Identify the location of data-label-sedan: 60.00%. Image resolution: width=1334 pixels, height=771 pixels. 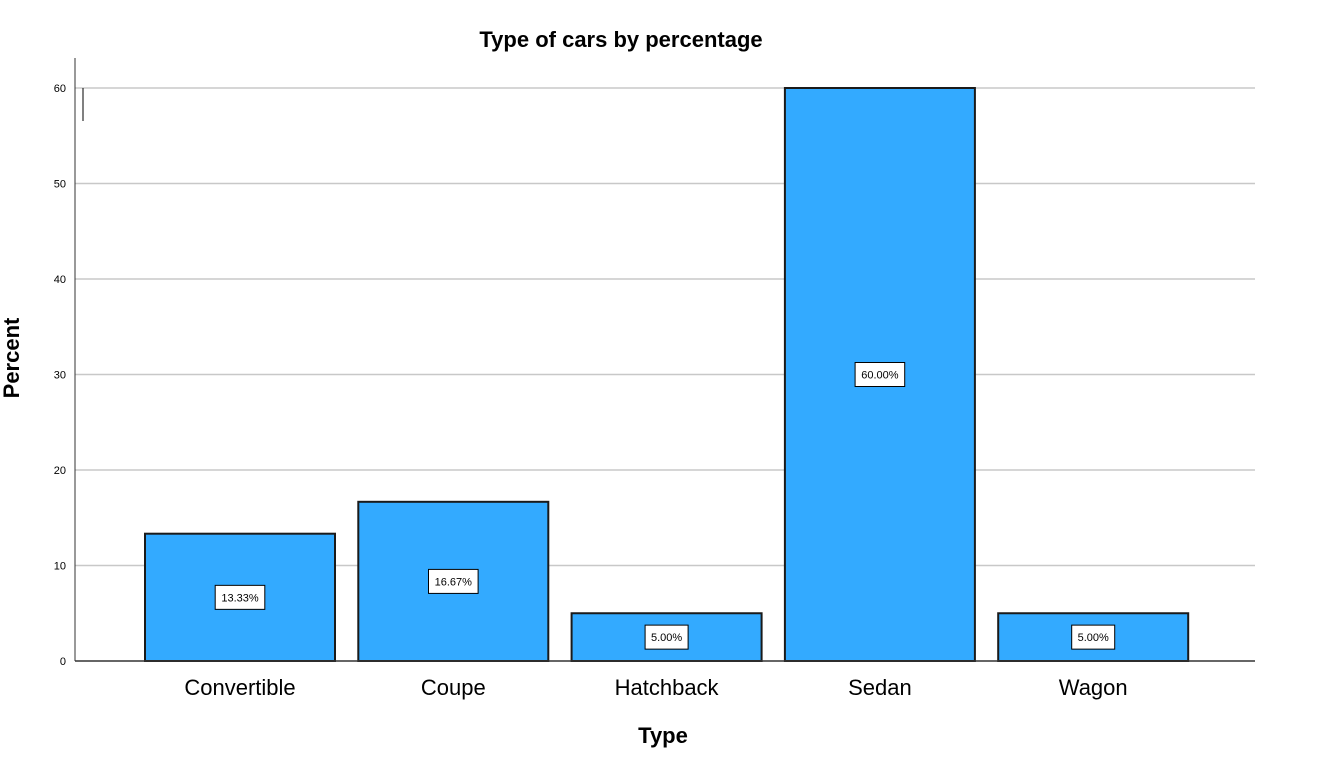
(880, 376).